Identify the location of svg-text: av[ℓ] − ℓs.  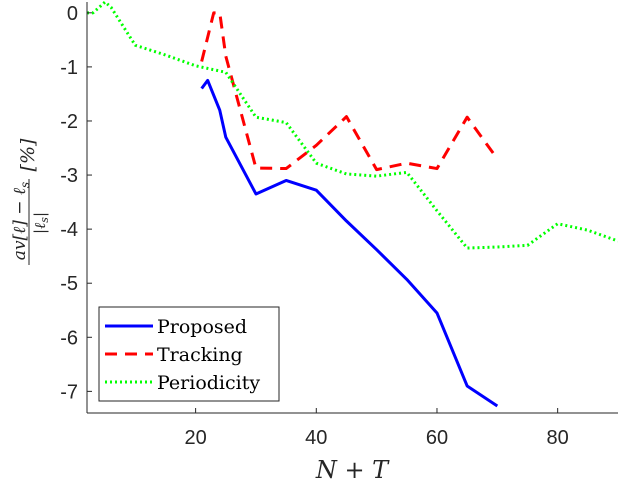
(21, 221).